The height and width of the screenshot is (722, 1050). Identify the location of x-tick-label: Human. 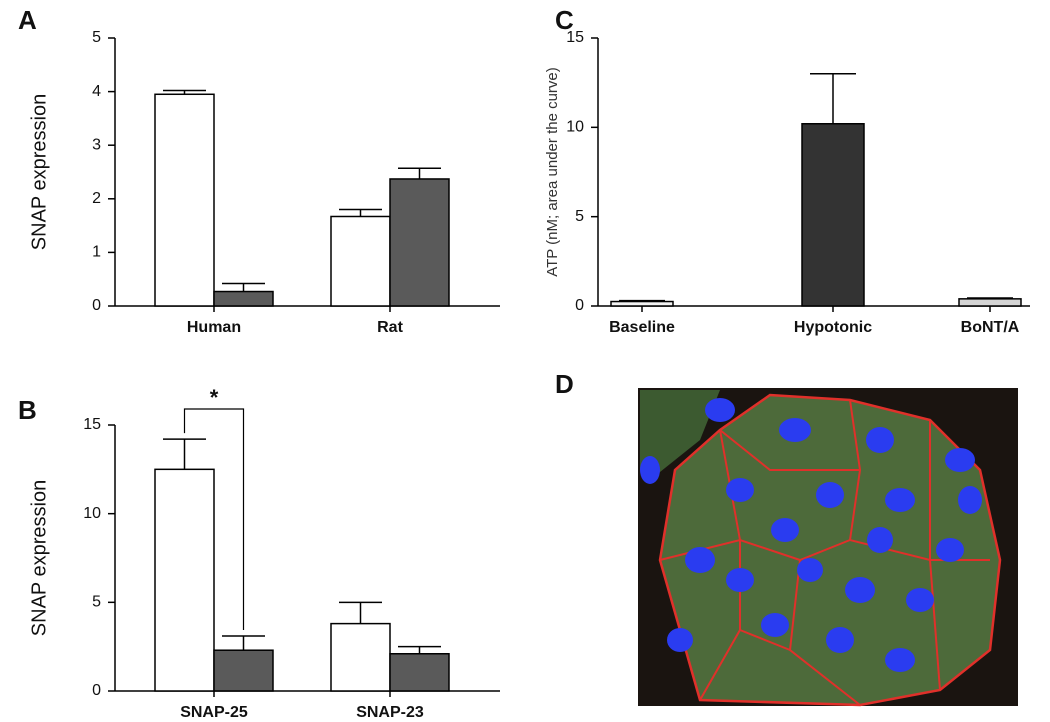
(214, 327).